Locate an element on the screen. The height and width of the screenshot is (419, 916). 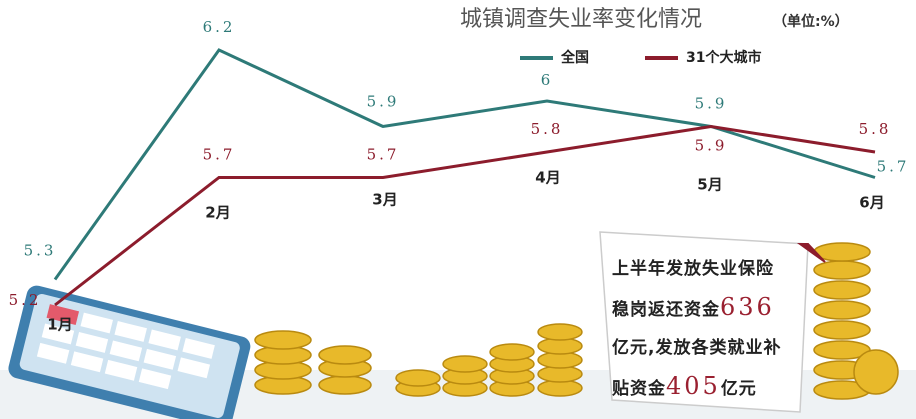
x-tick-label: 6月 is located at coordinates (871, 203).